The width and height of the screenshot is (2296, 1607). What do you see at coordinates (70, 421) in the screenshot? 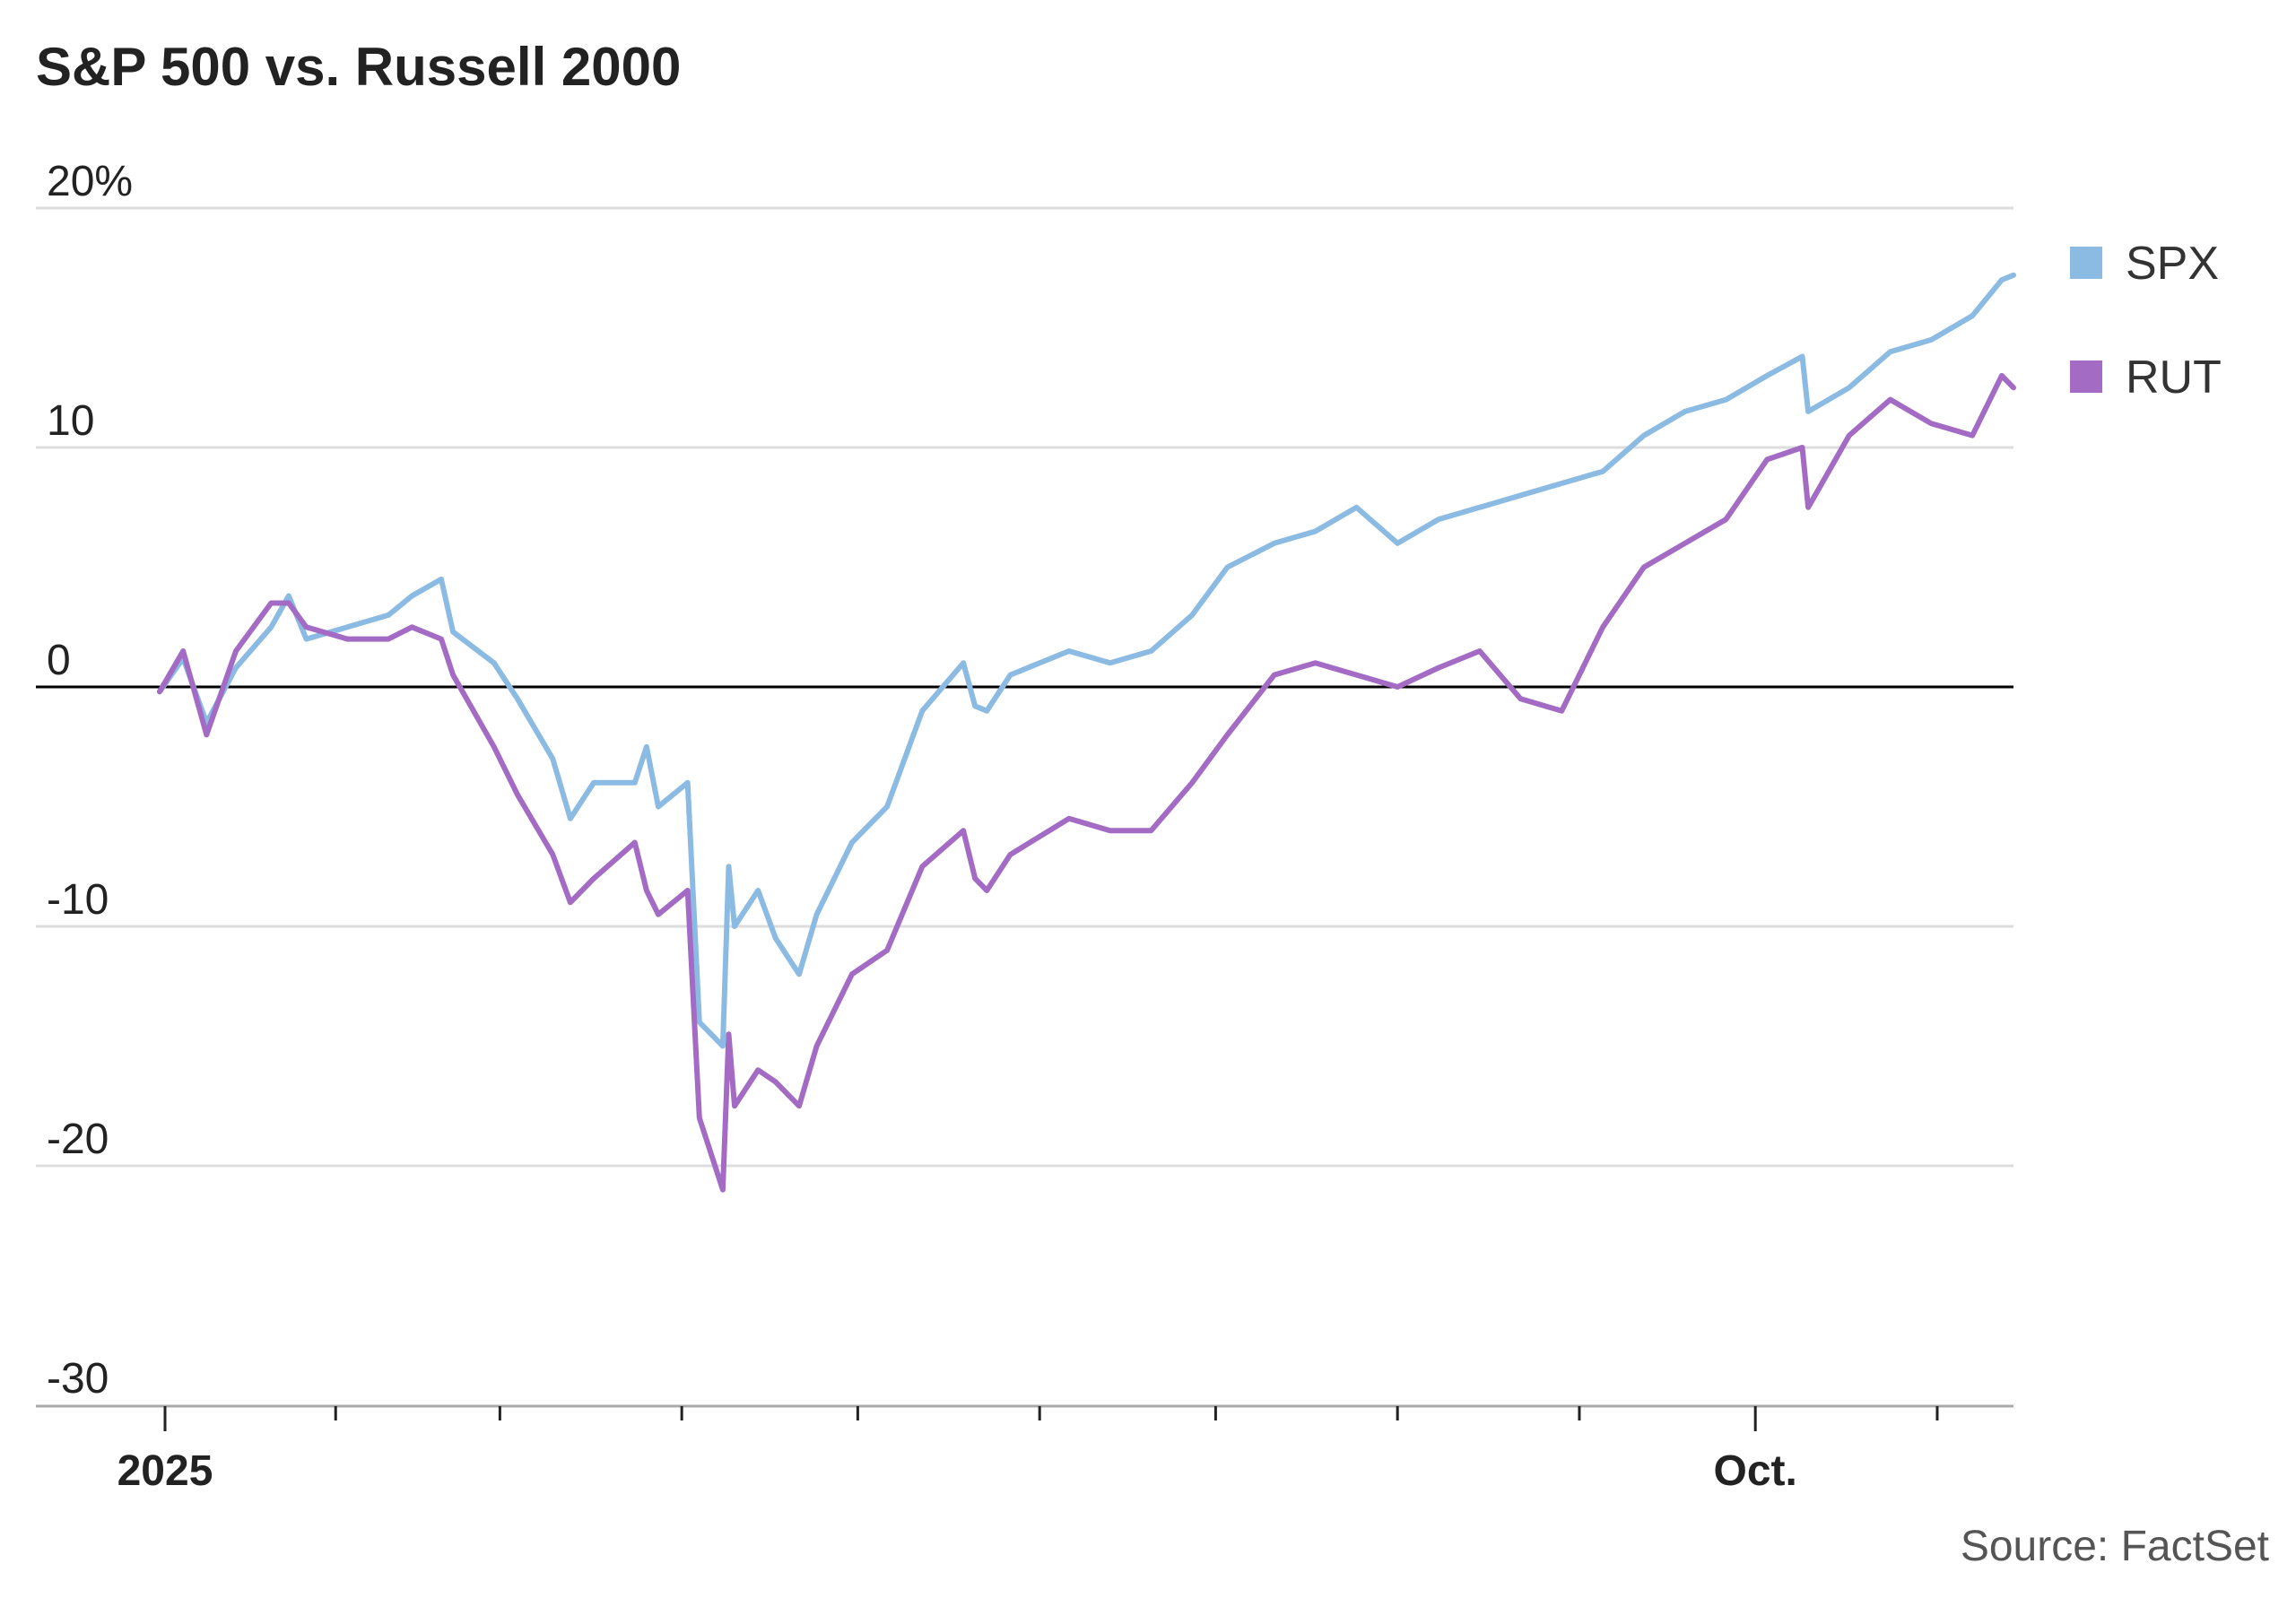
I see `y-tick-label: 10` at bounding box center [70, 421].